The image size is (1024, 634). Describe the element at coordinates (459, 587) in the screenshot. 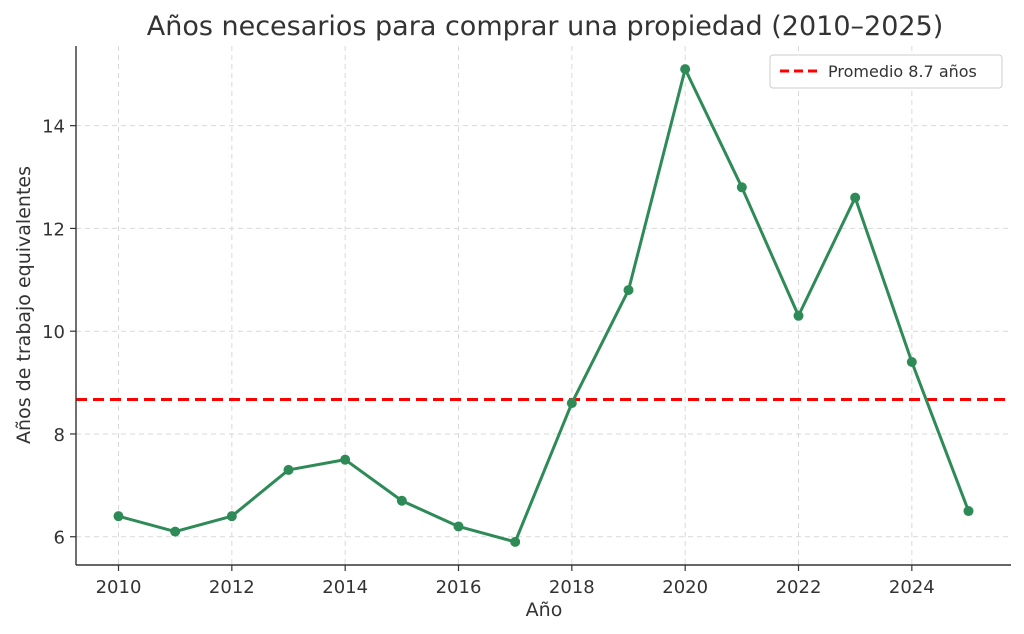

I see `x-tick-label: 2016` at that location.